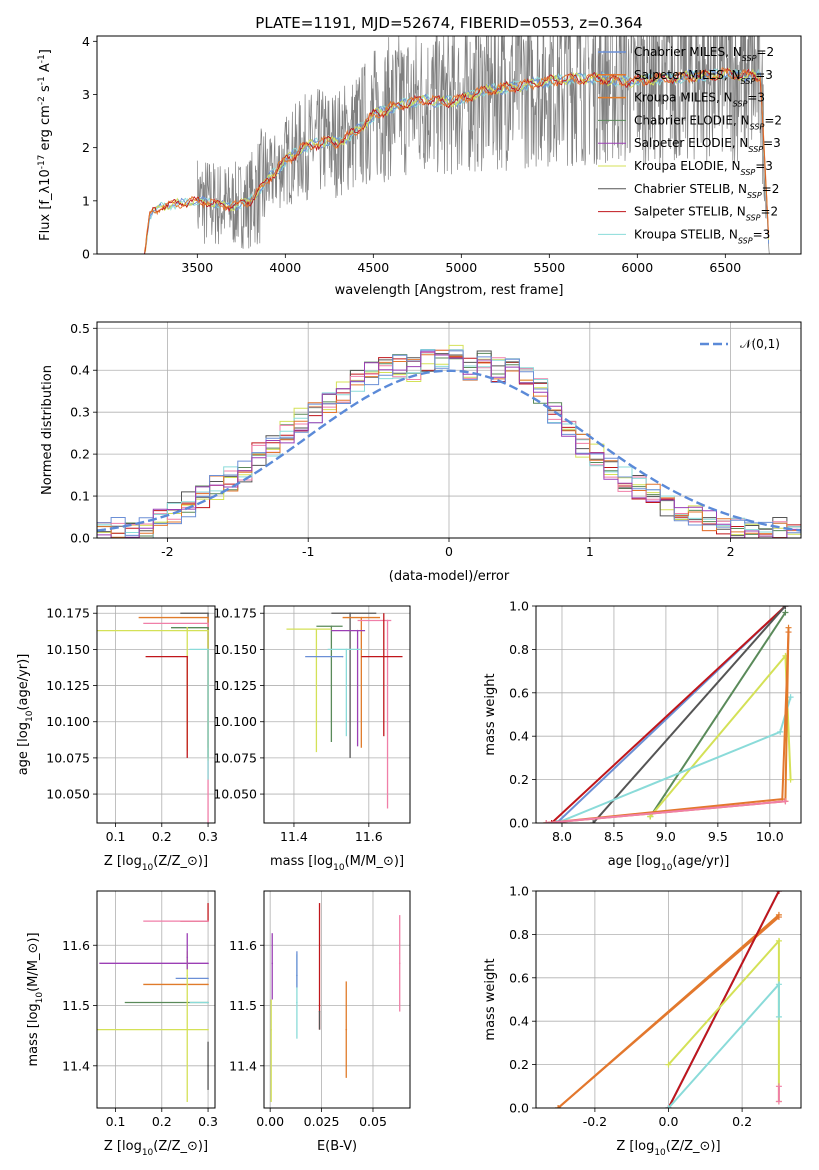 Image resolution: width=819 pixels, height=1170 pixels. What do you see at coordinates (337, 1146) in the screenshot?
I see `x-axis-label: E(B-V)` at bounding box center [337, 1146].